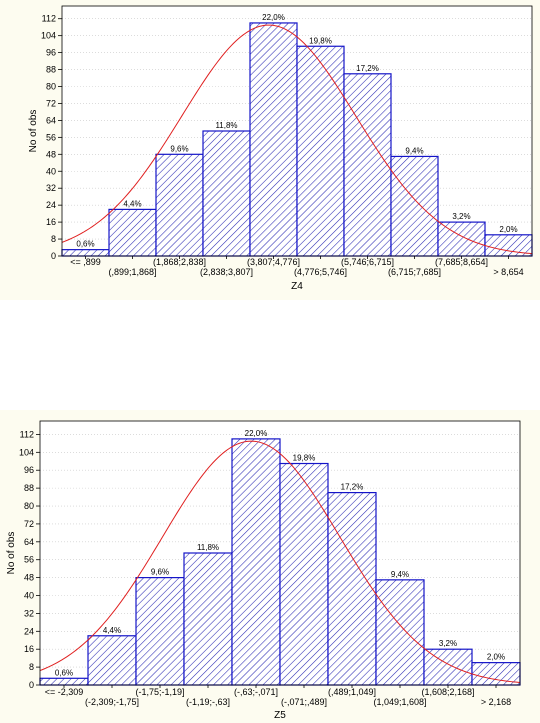  Describe the element at coordinates (414, 272) in the screenshot. I see `x-tick-label: (6,715;7,685]` at that location.